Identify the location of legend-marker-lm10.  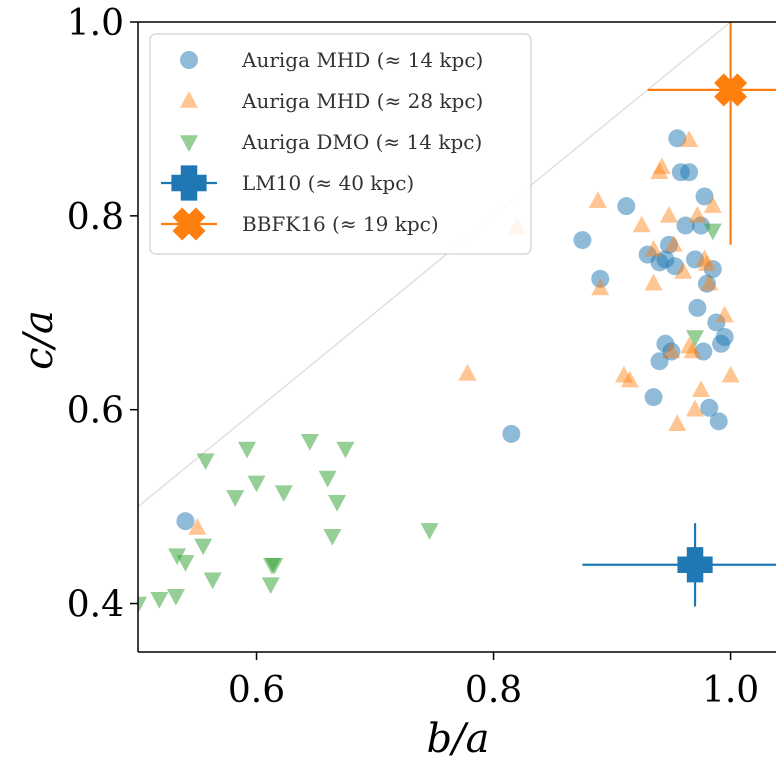
(189, 183).